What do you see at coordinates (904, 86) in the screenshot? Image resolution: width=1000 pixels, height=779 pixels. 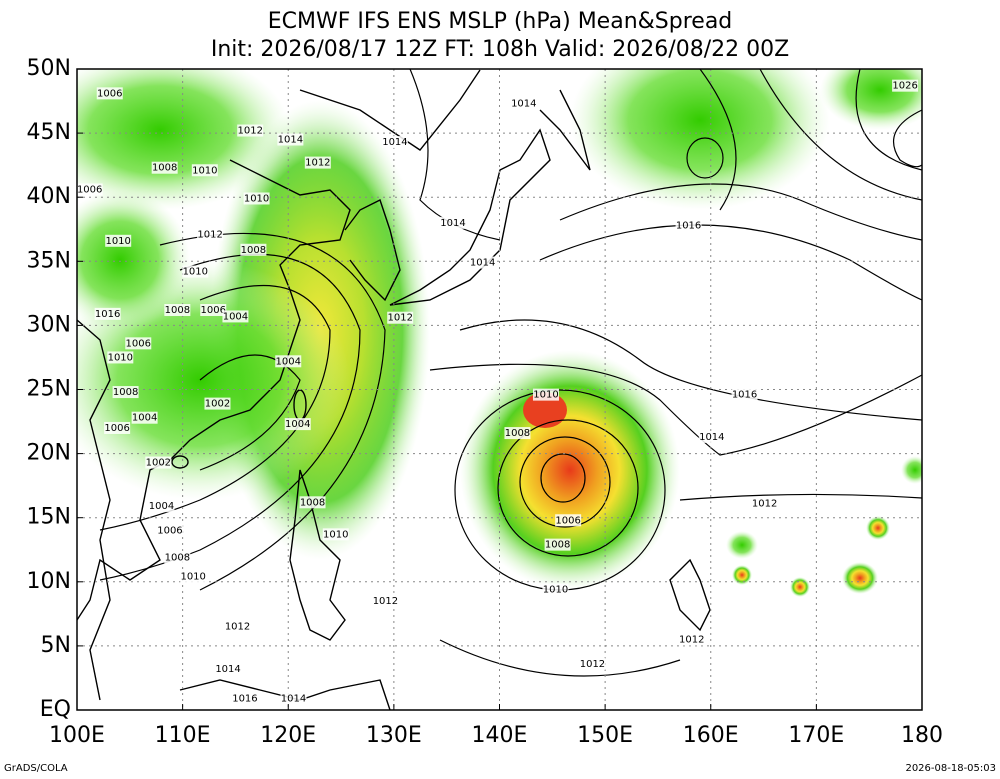 I see `contour-label: 1026` at bounding box center [904, 86].